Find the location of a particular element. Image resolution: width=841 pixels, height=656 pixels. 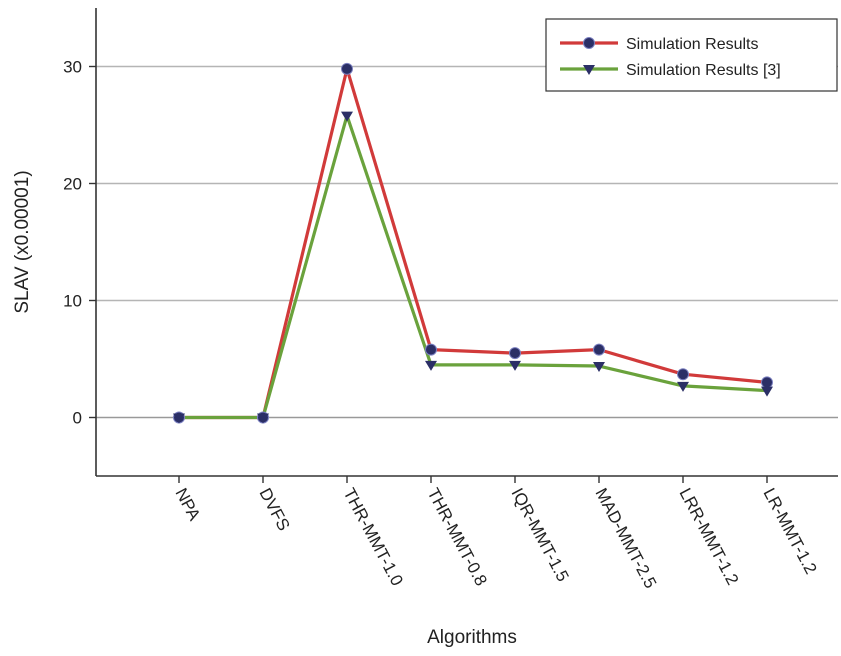

x-tick-label: LRR-MMT-1.2 is located at coordinates (708, 536).